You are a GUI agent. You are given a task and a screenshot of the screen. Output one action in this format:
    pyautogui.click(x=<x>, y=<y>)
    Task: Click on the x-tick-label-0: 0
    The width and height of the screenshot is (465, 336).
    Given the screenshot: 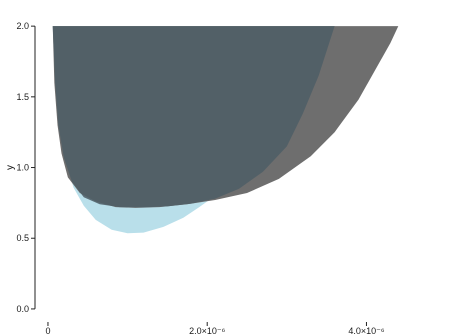 What is the action you would take?
    pyautogui.click(x=47, y=331)
    